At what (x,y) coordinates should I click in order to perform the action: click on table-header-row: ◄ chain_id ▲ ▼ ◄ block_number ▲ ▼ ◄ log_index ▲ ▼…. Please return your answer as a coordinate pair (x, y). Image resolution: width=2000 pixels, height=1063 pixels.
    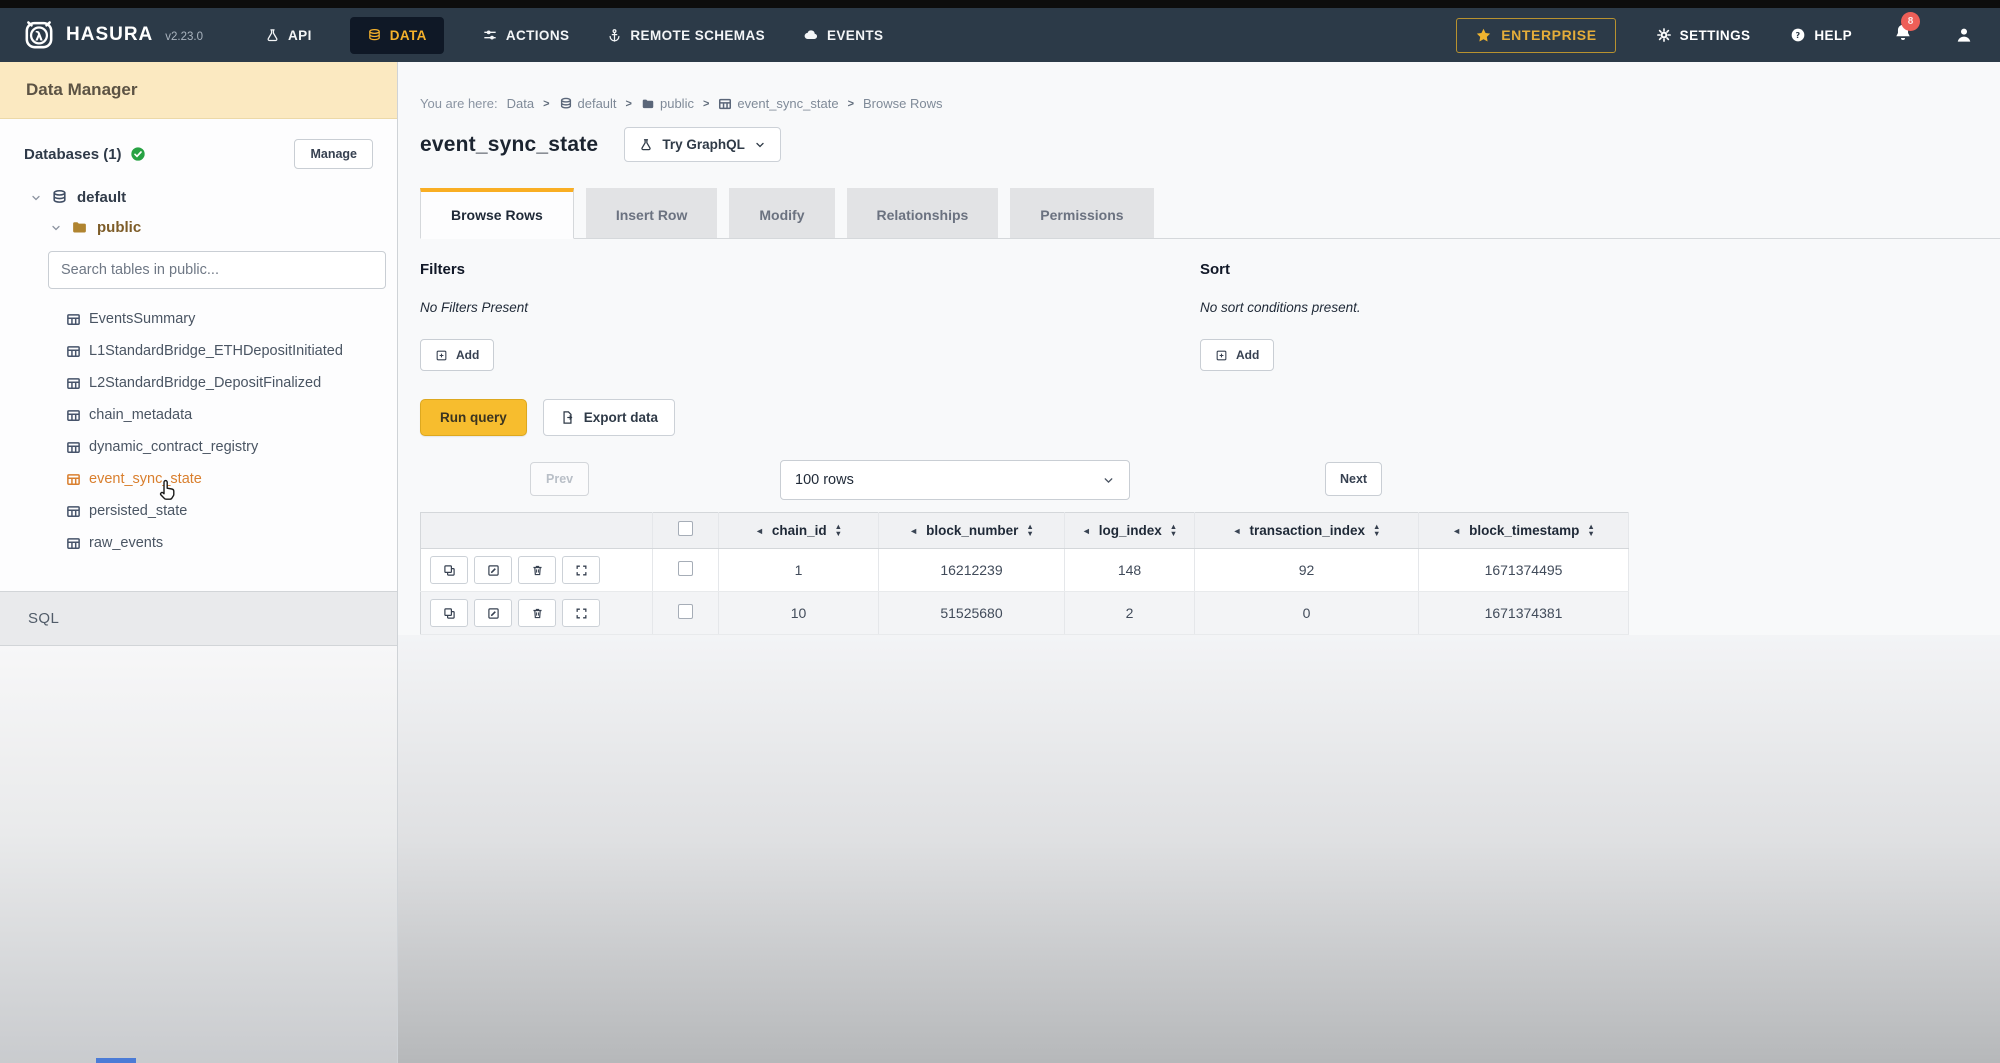
    Looking at the image, I should click on (1024, 530).